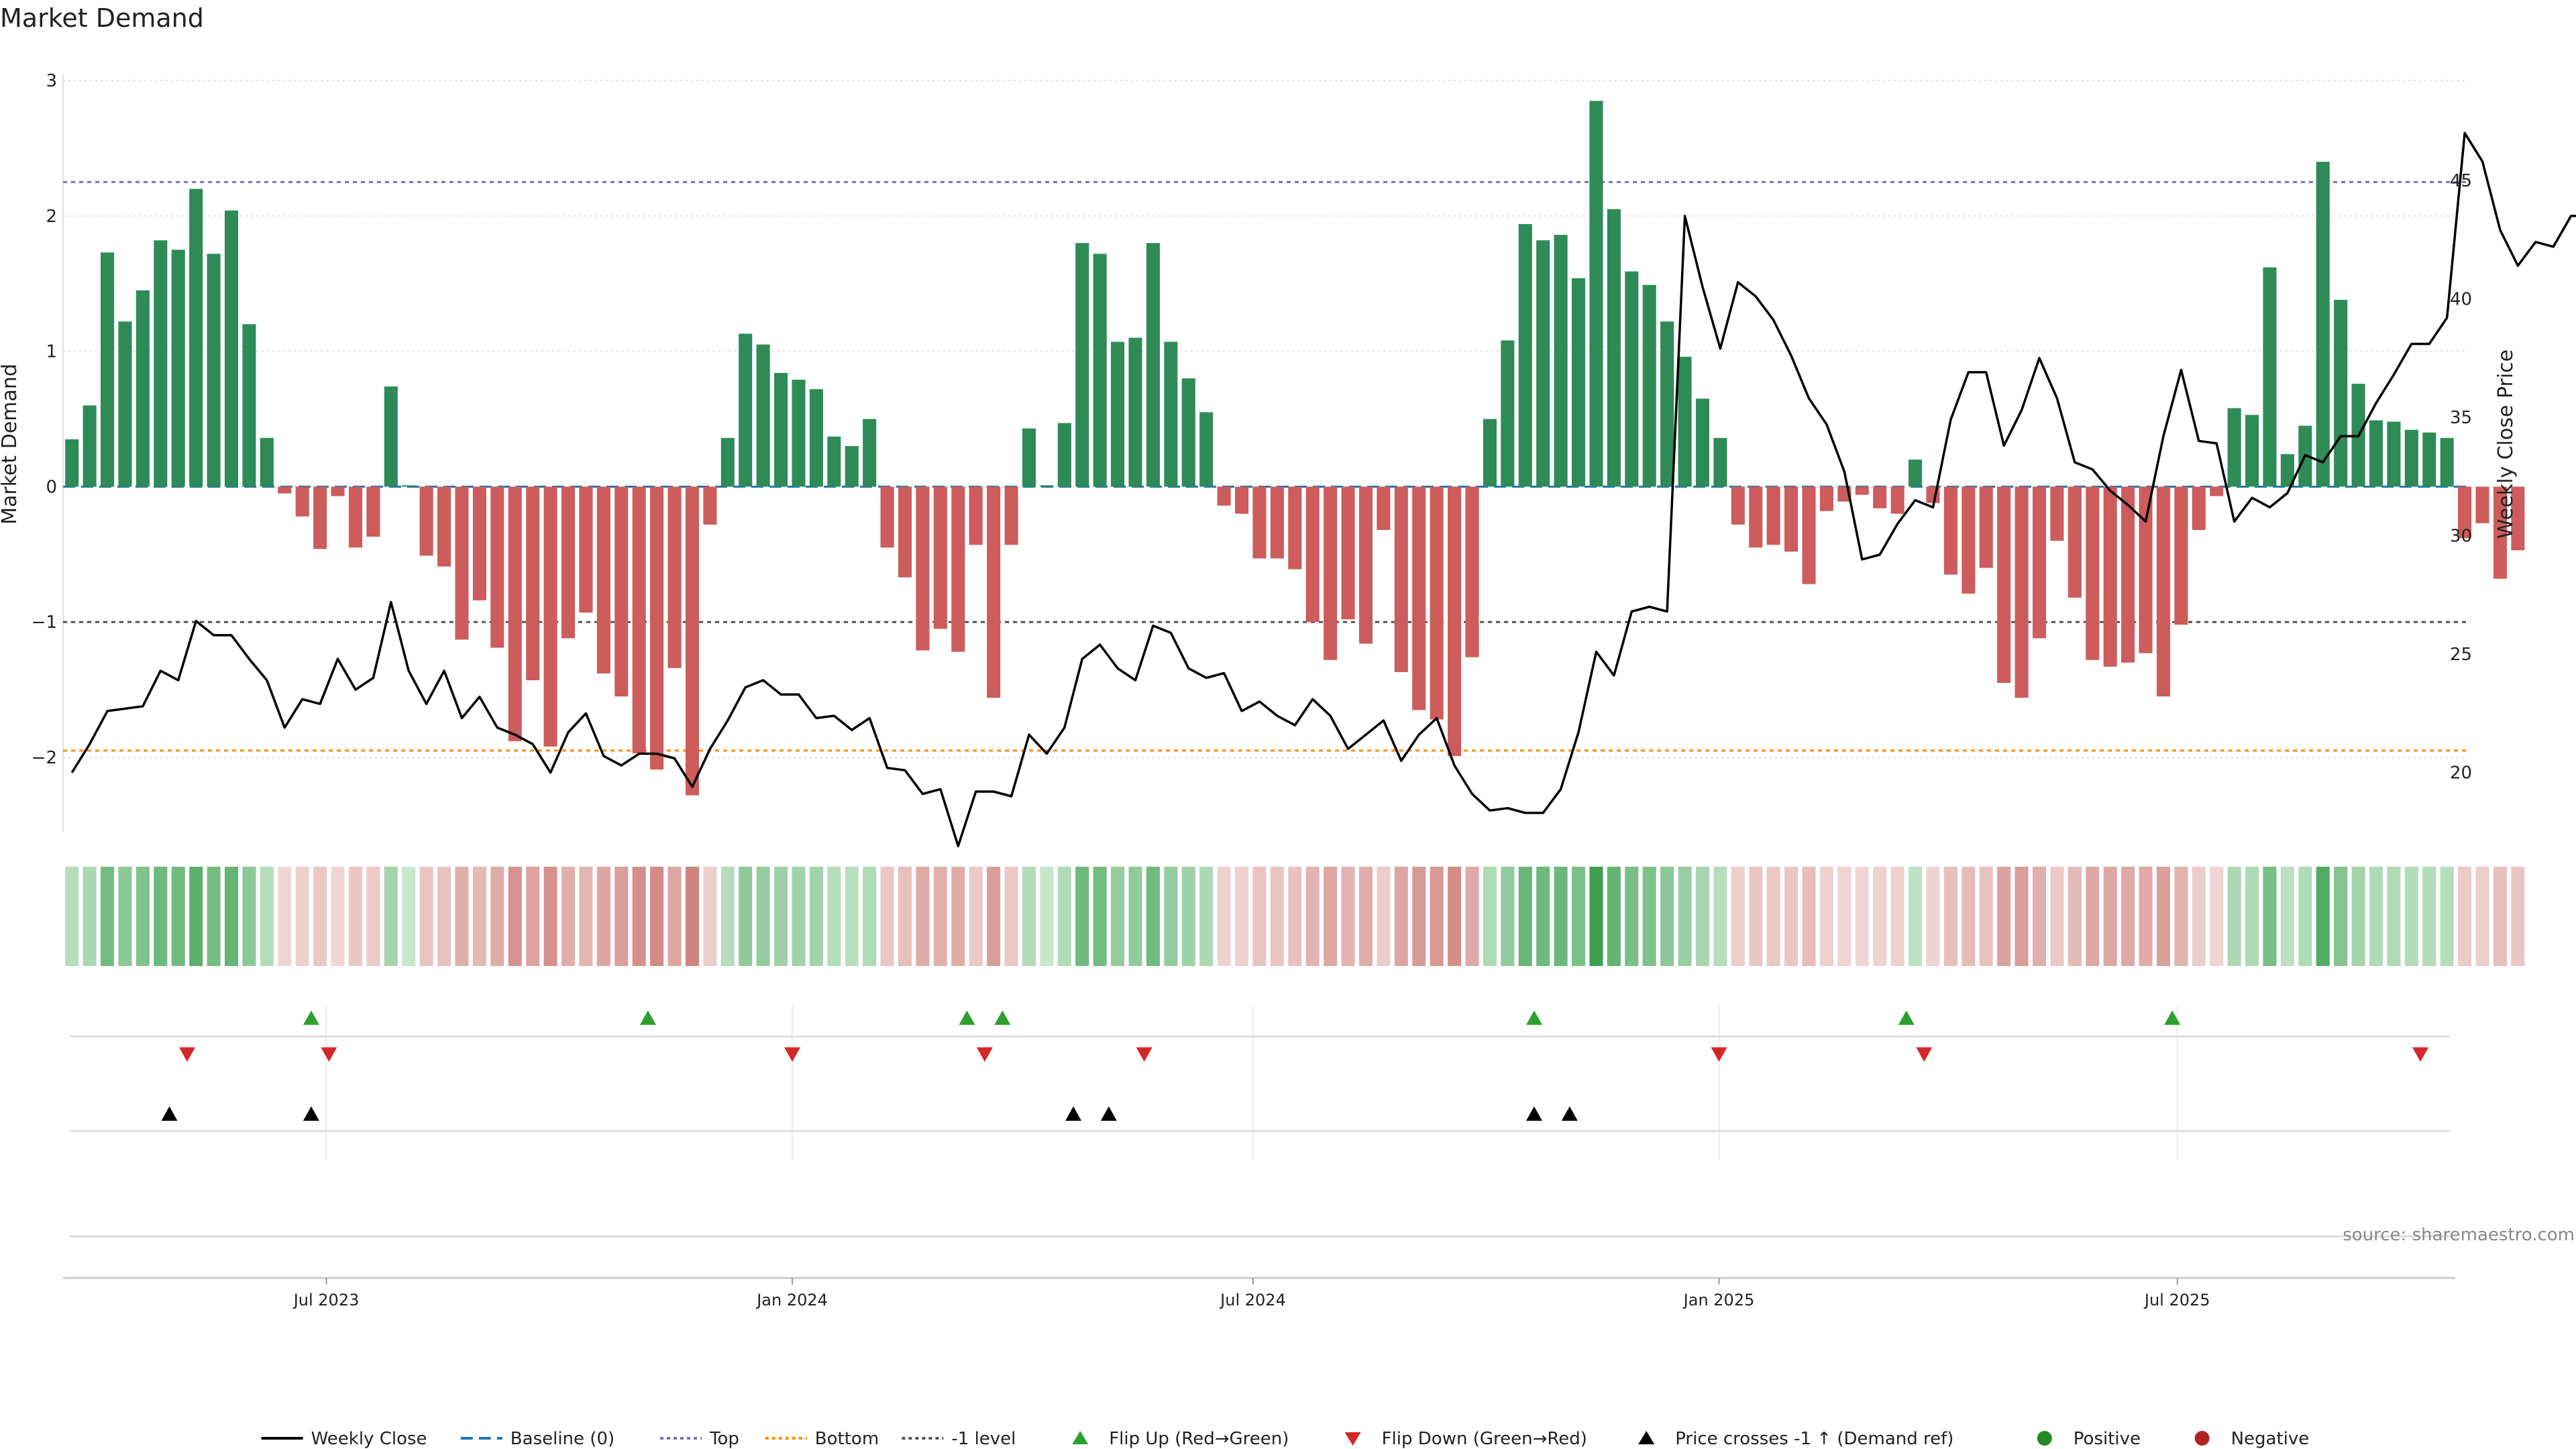 The width and height of the screenshot is (2576, 1449). Describe the element at coordinates (1073, 1113) in the screenshot. I see `price-cross-marker` at that location.